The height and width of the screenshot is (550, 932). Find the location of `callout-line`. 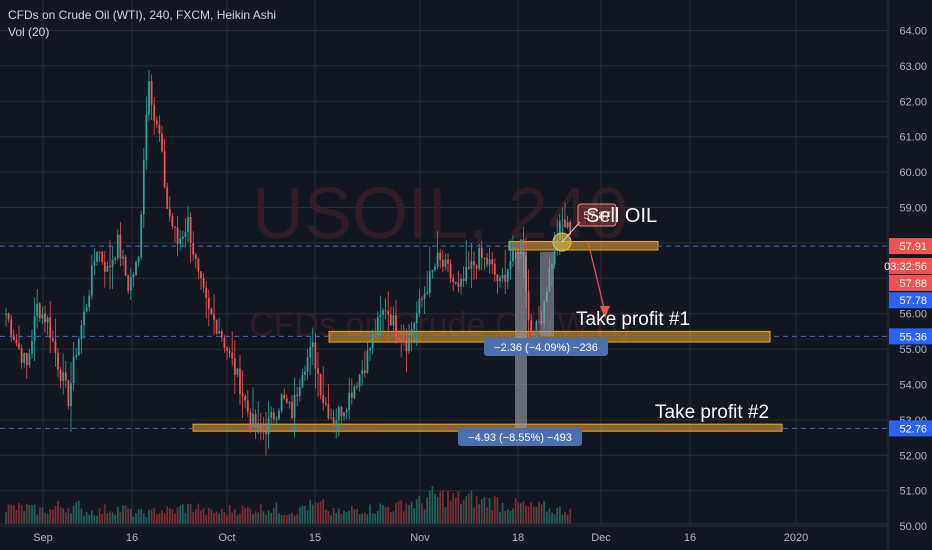

callout-line is located at coordinates (571, 232).